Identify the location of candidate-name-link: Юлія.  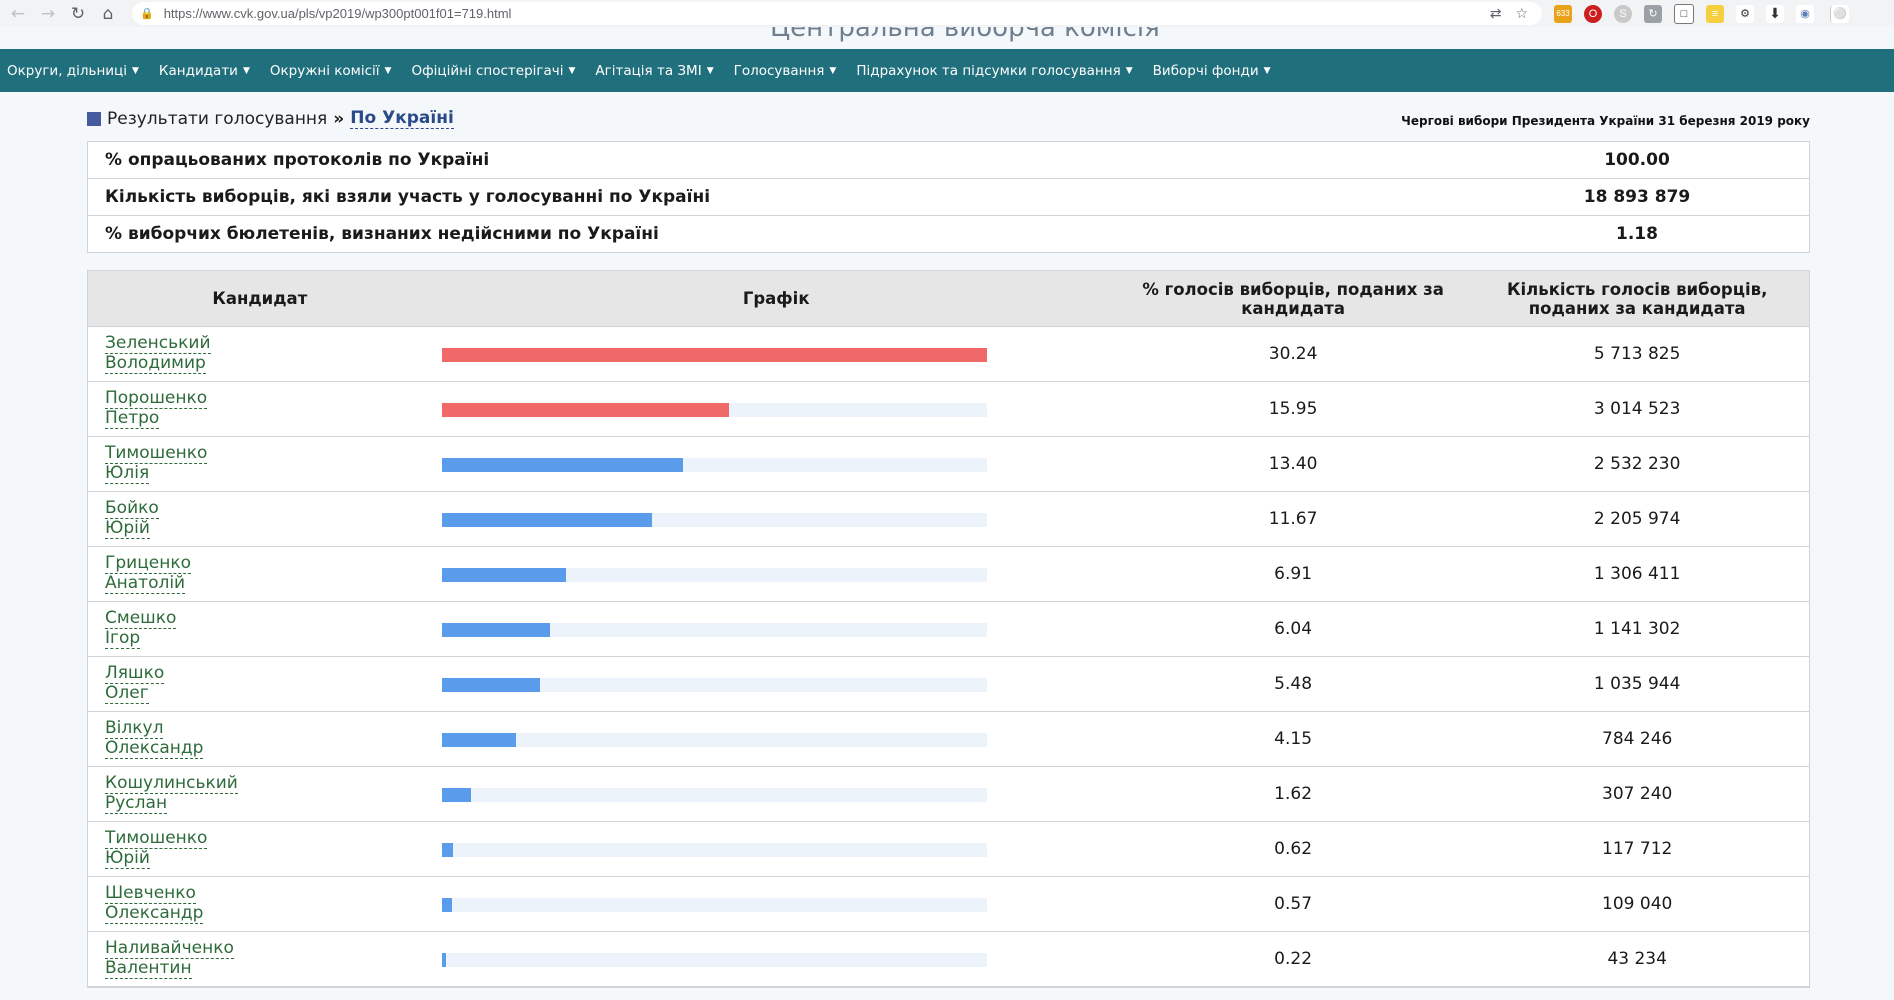
(127, 473).